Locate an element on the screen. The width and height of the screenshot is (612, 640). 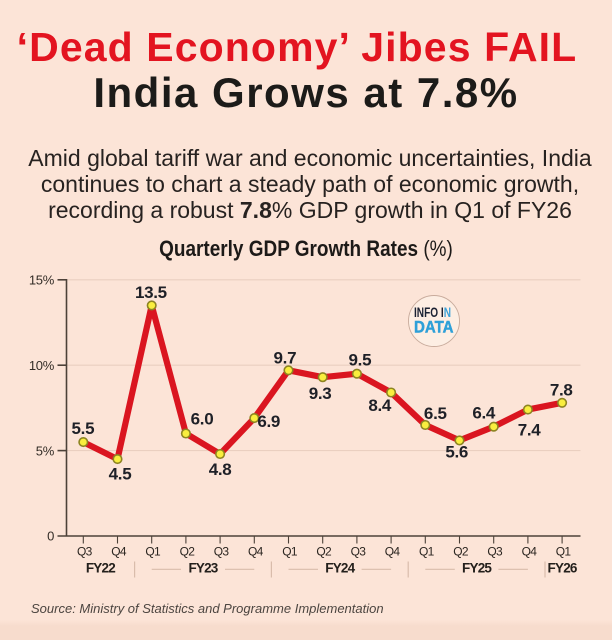
svg-text: 7.8 is located at coordinates (561, 389).